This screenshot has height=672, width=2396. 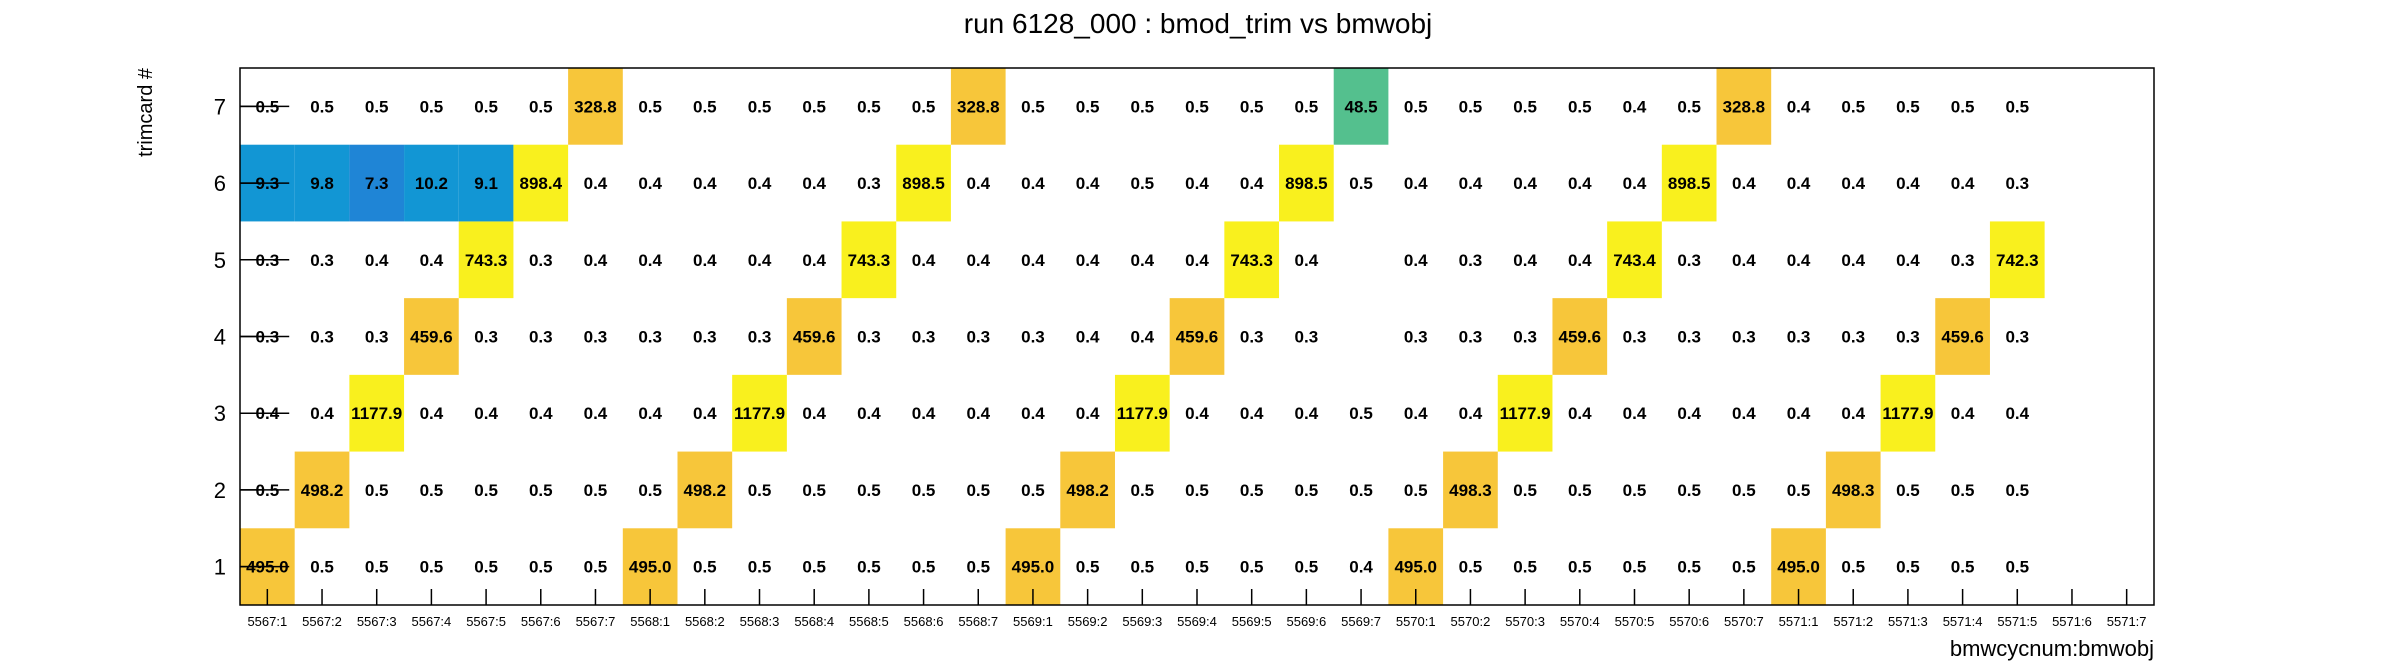 What do you see at coordinates (1799, 621) in the screenshot?
I see `x-tick-label: 5571:1` at bounding box center [1799, 621].